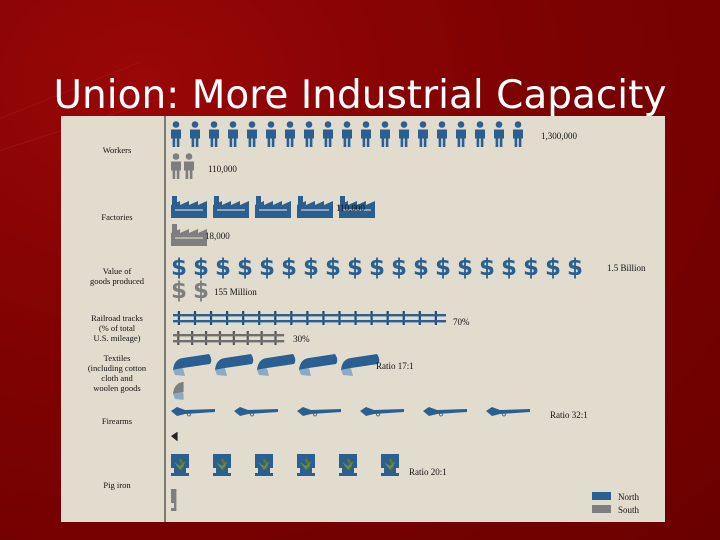 The width and height of the screenshot is (720, 540). Describe the element at coordinates (628, 497) in the screenshot. I see `legend-label: North` at that location.